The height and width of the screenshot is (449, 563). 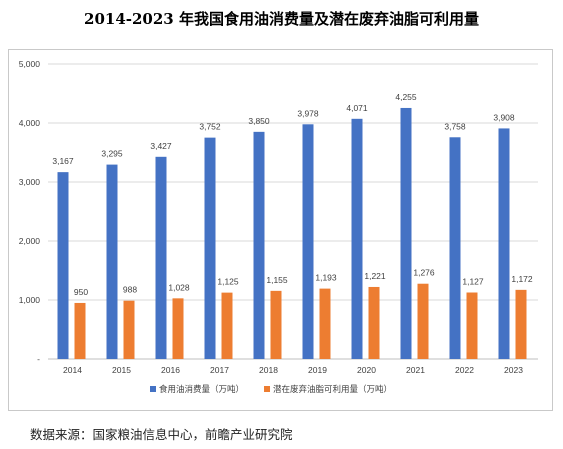 I want to click on data-source-note: 数据来源：国家粮油信息中心，前瞻产业研究院, so click(x=161, y=434).